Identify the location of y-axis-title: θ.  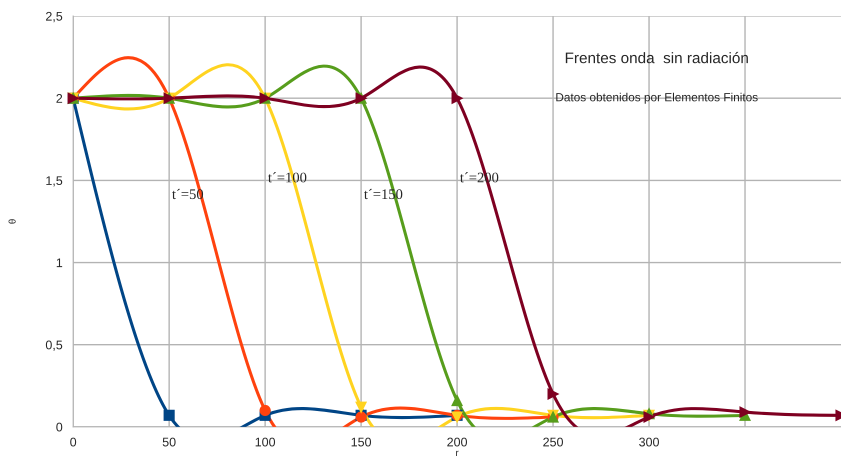
(12, 221).